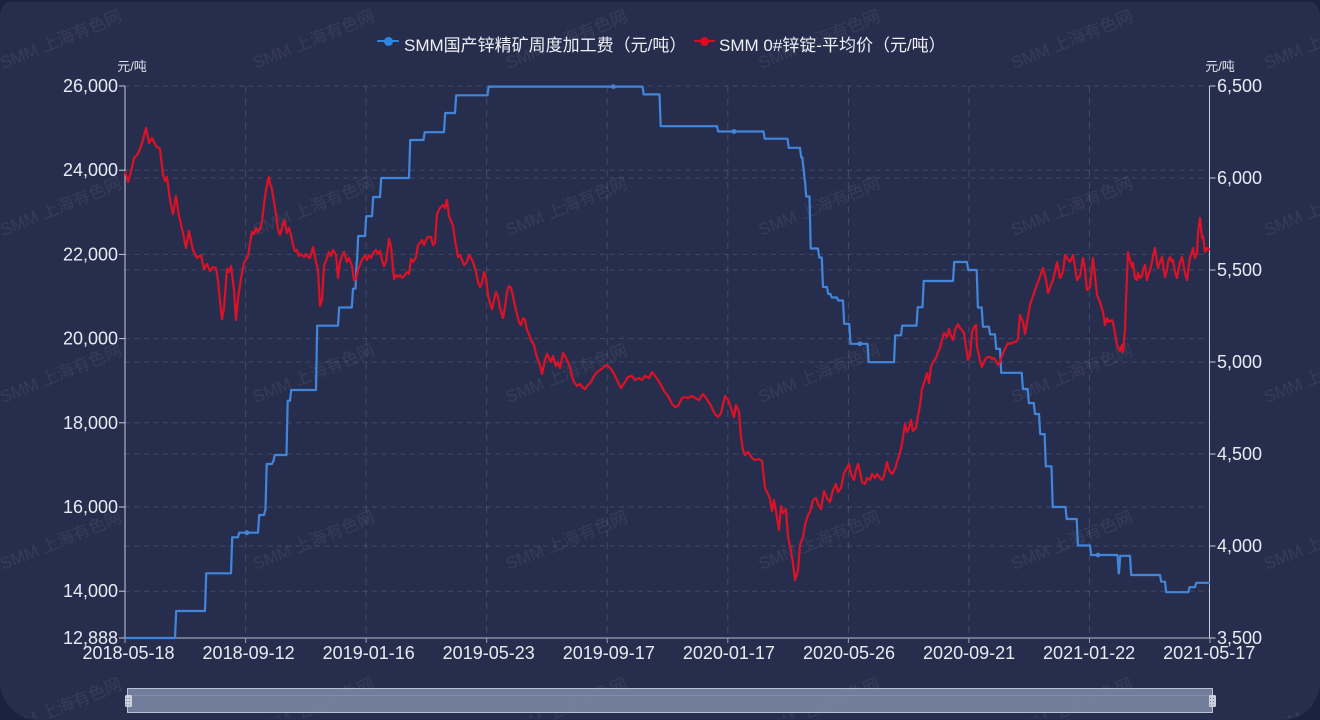 The height and width of the screenshot is (720, 1320). What do you see at coordinates (90, 591) in the screenshot?
I see `svg-text: 14,000` at bounding box center [90, 591].